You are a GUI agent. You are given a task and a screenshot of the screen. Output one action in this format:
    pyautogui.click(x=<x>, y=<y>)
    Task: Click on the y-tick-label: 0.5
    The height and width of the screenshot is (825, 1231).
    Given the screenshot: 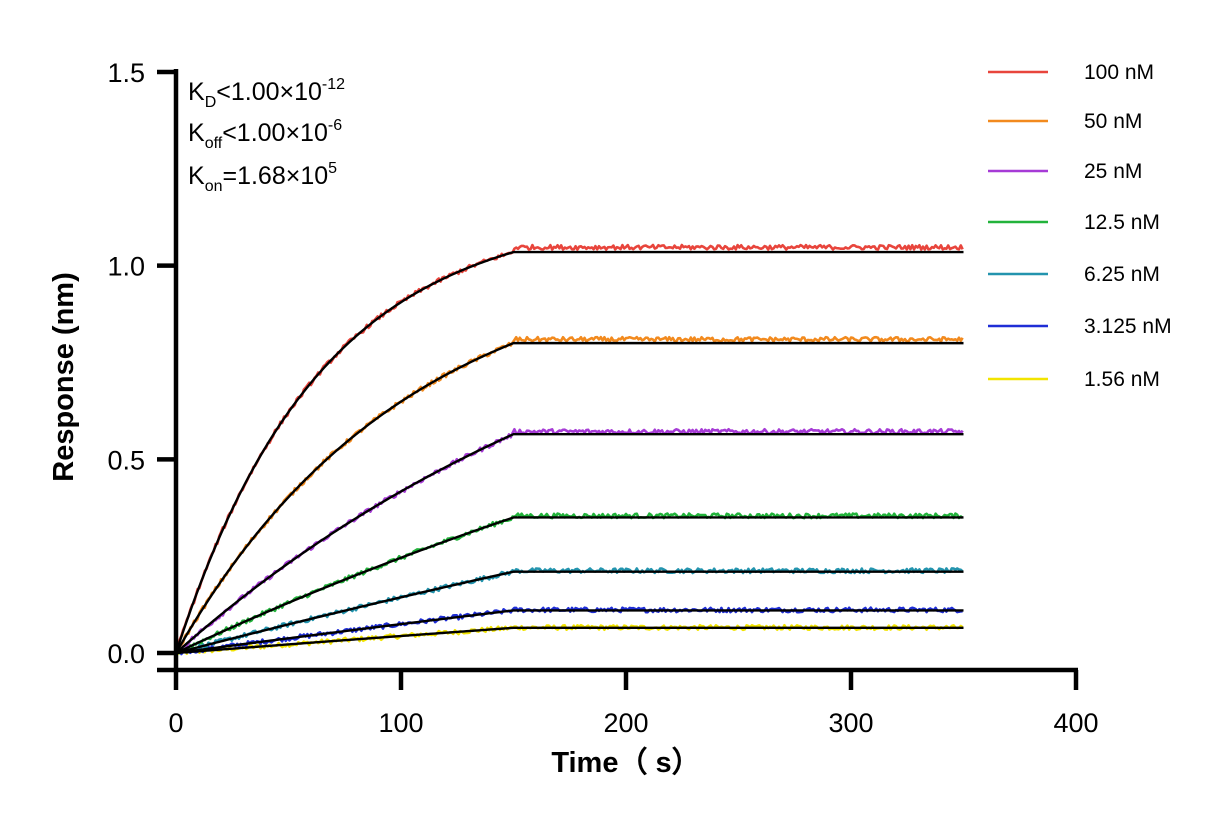 What is the action you would take?
    pyautogui.click(x=126, y=460)
    